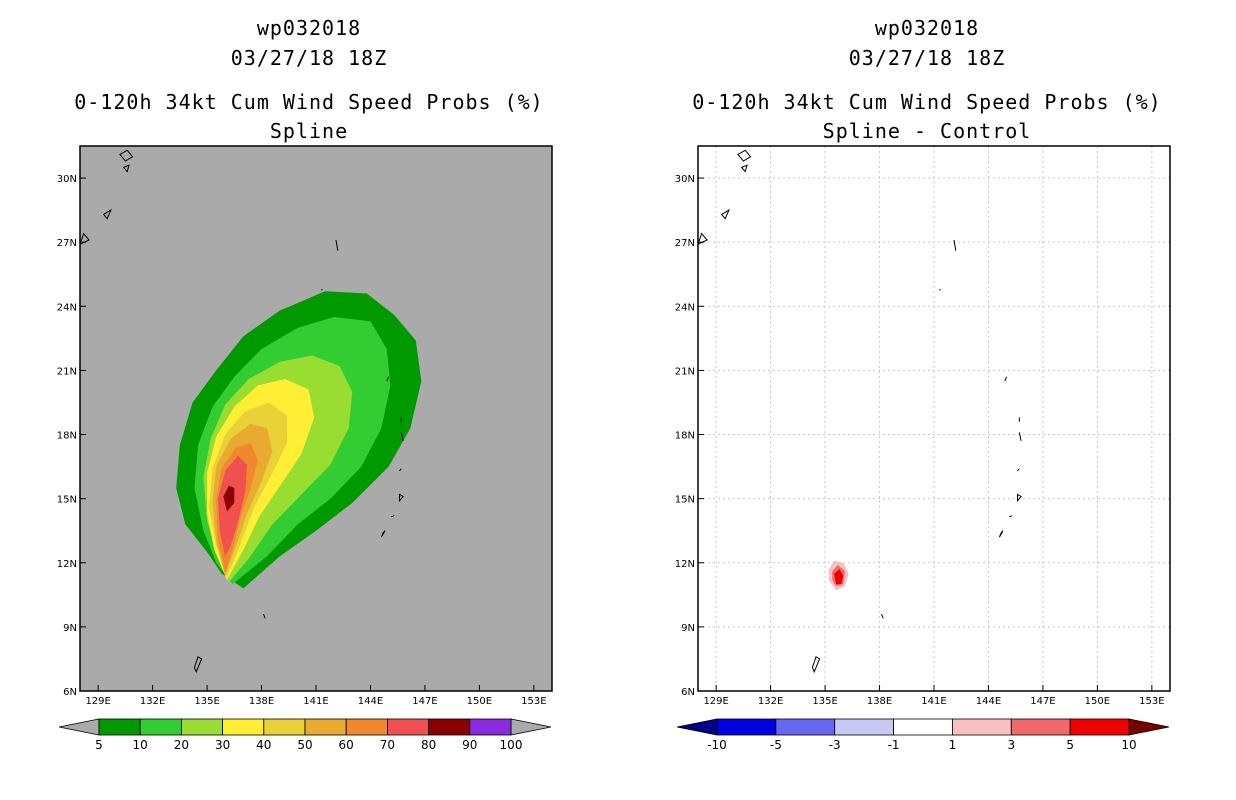 This screenshot has width=1236, height=800. Describe the element at coordinates (717, 745) in the screenshot. I see `colorbar-label: -10` at that location.